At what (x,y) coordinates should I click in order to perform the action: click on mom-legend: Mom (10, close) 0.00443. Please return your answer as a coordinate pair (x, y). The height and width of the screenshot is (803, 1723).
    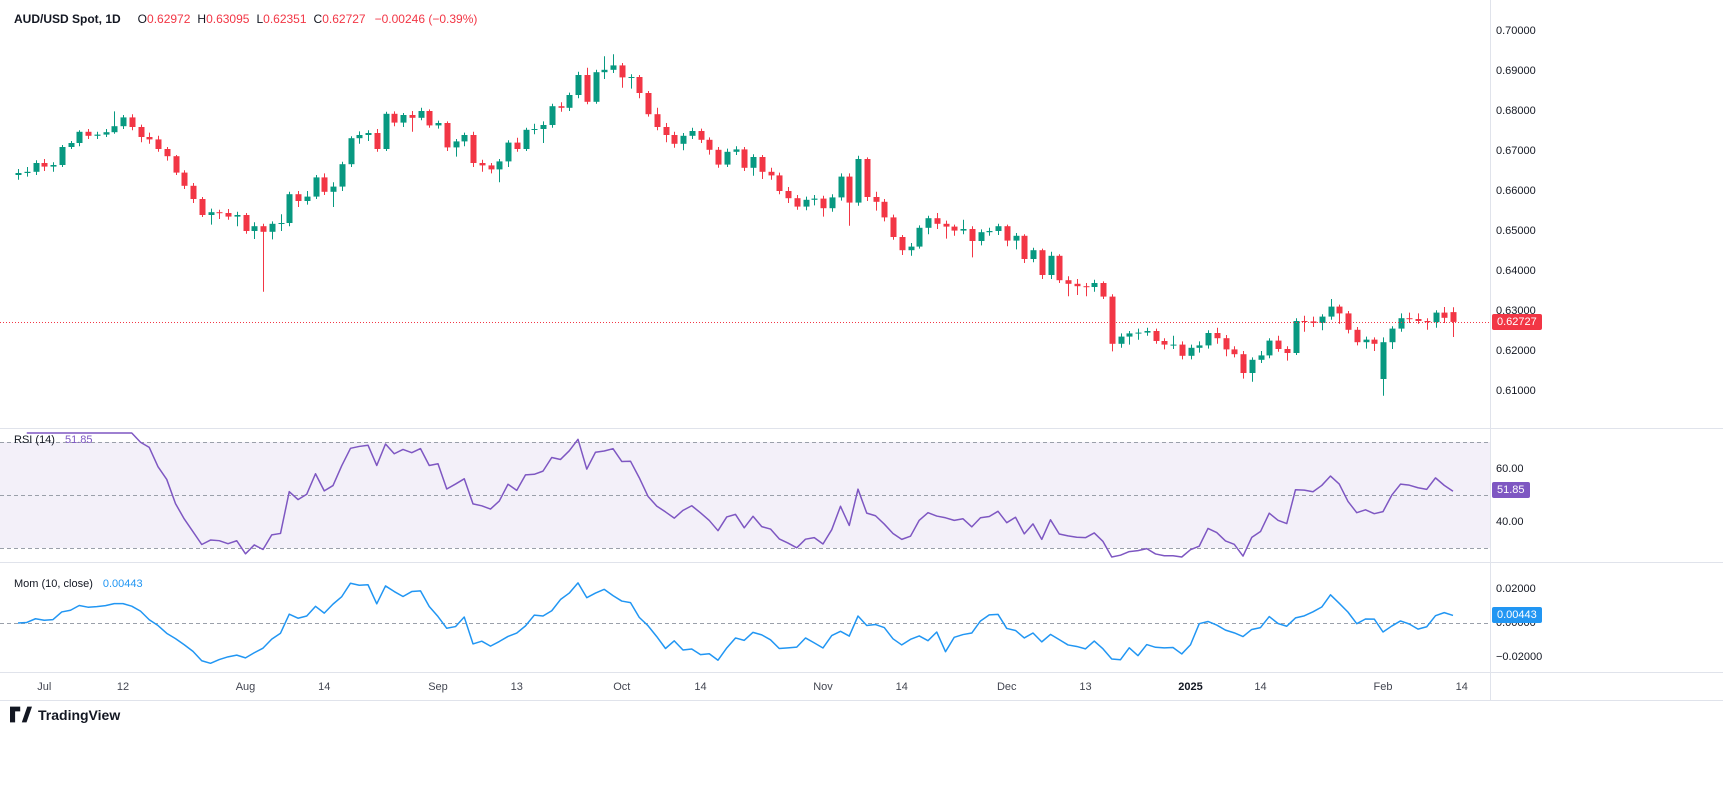
    Looking at the image, I should click on (78, 584).